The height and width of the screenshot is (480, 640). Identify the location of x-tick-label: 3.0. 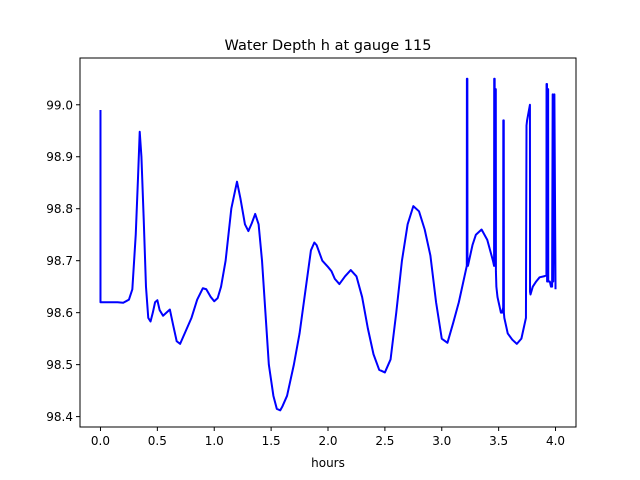
(441, 441).